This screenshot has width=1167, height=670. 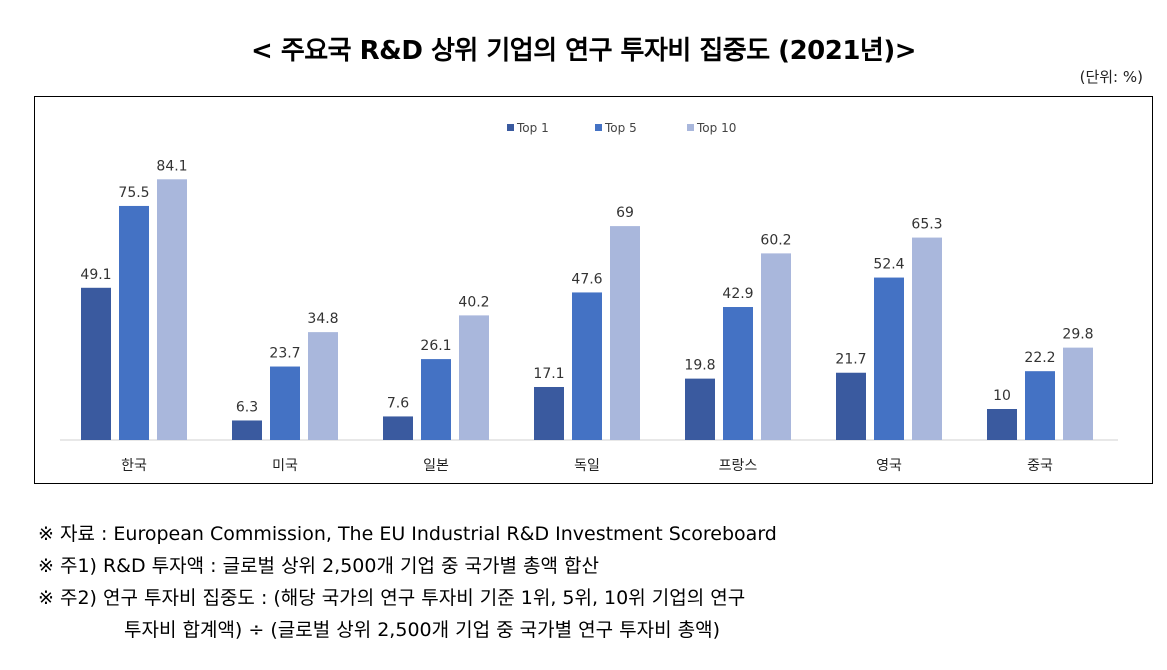 I want to click on data-label-top-5-4: 42.9, so click(x=737, y=294).